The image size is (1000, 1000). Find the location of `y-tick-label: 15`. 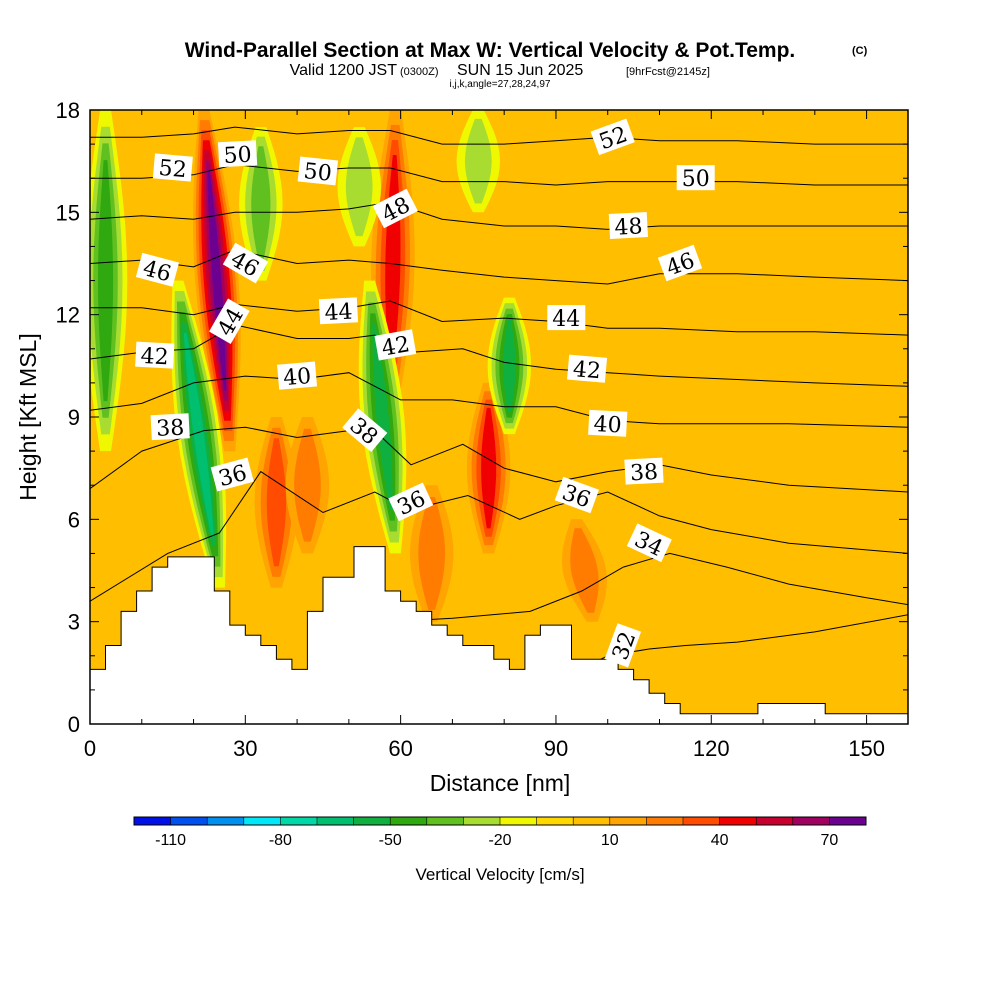

y-tick-label: 15 is located at coordinates (68, 212).